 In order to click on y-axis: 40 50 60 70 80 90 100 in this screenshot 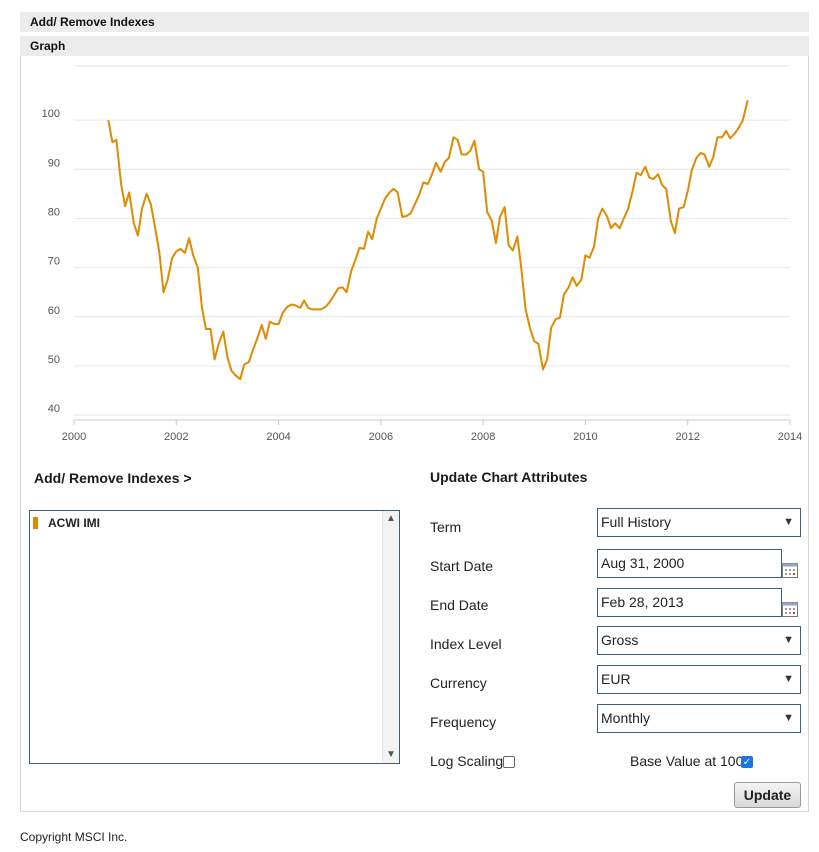, I will do `click(51, 261)`.